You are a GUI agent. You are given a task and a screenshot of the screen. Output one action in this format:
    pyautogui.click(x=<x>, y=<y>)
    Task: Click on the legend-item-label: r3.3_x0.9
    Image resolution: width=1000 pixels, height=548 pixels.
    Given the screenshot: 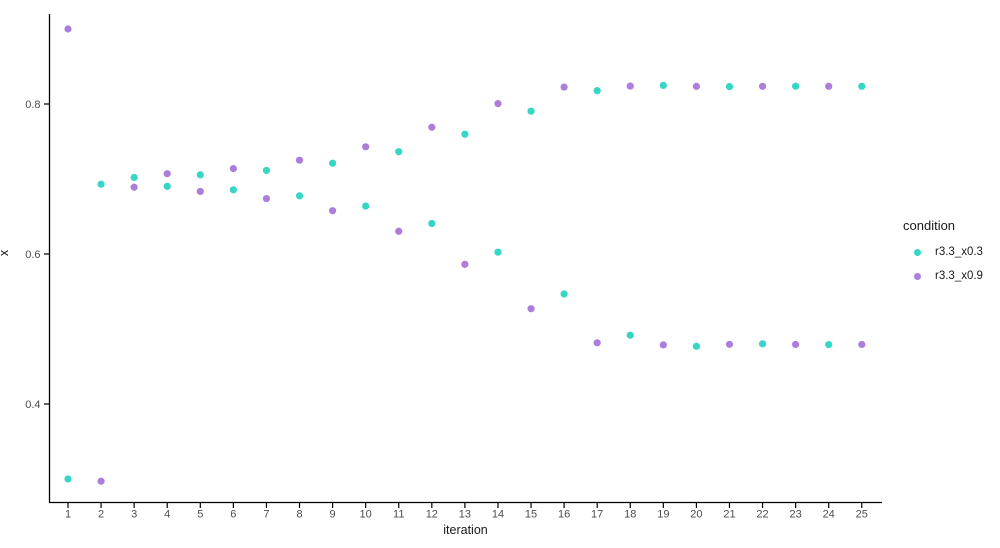 What is the action you would take?
    pyautogui.click(x=959, y=276)
    